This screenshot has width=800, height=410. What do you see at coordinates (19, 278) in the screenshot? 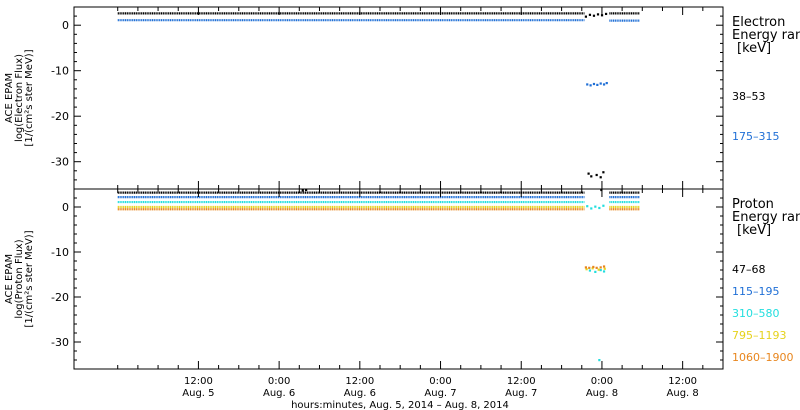
I see `y-axis-label: log(Proton Flux)` at bounding box center [19, 278].